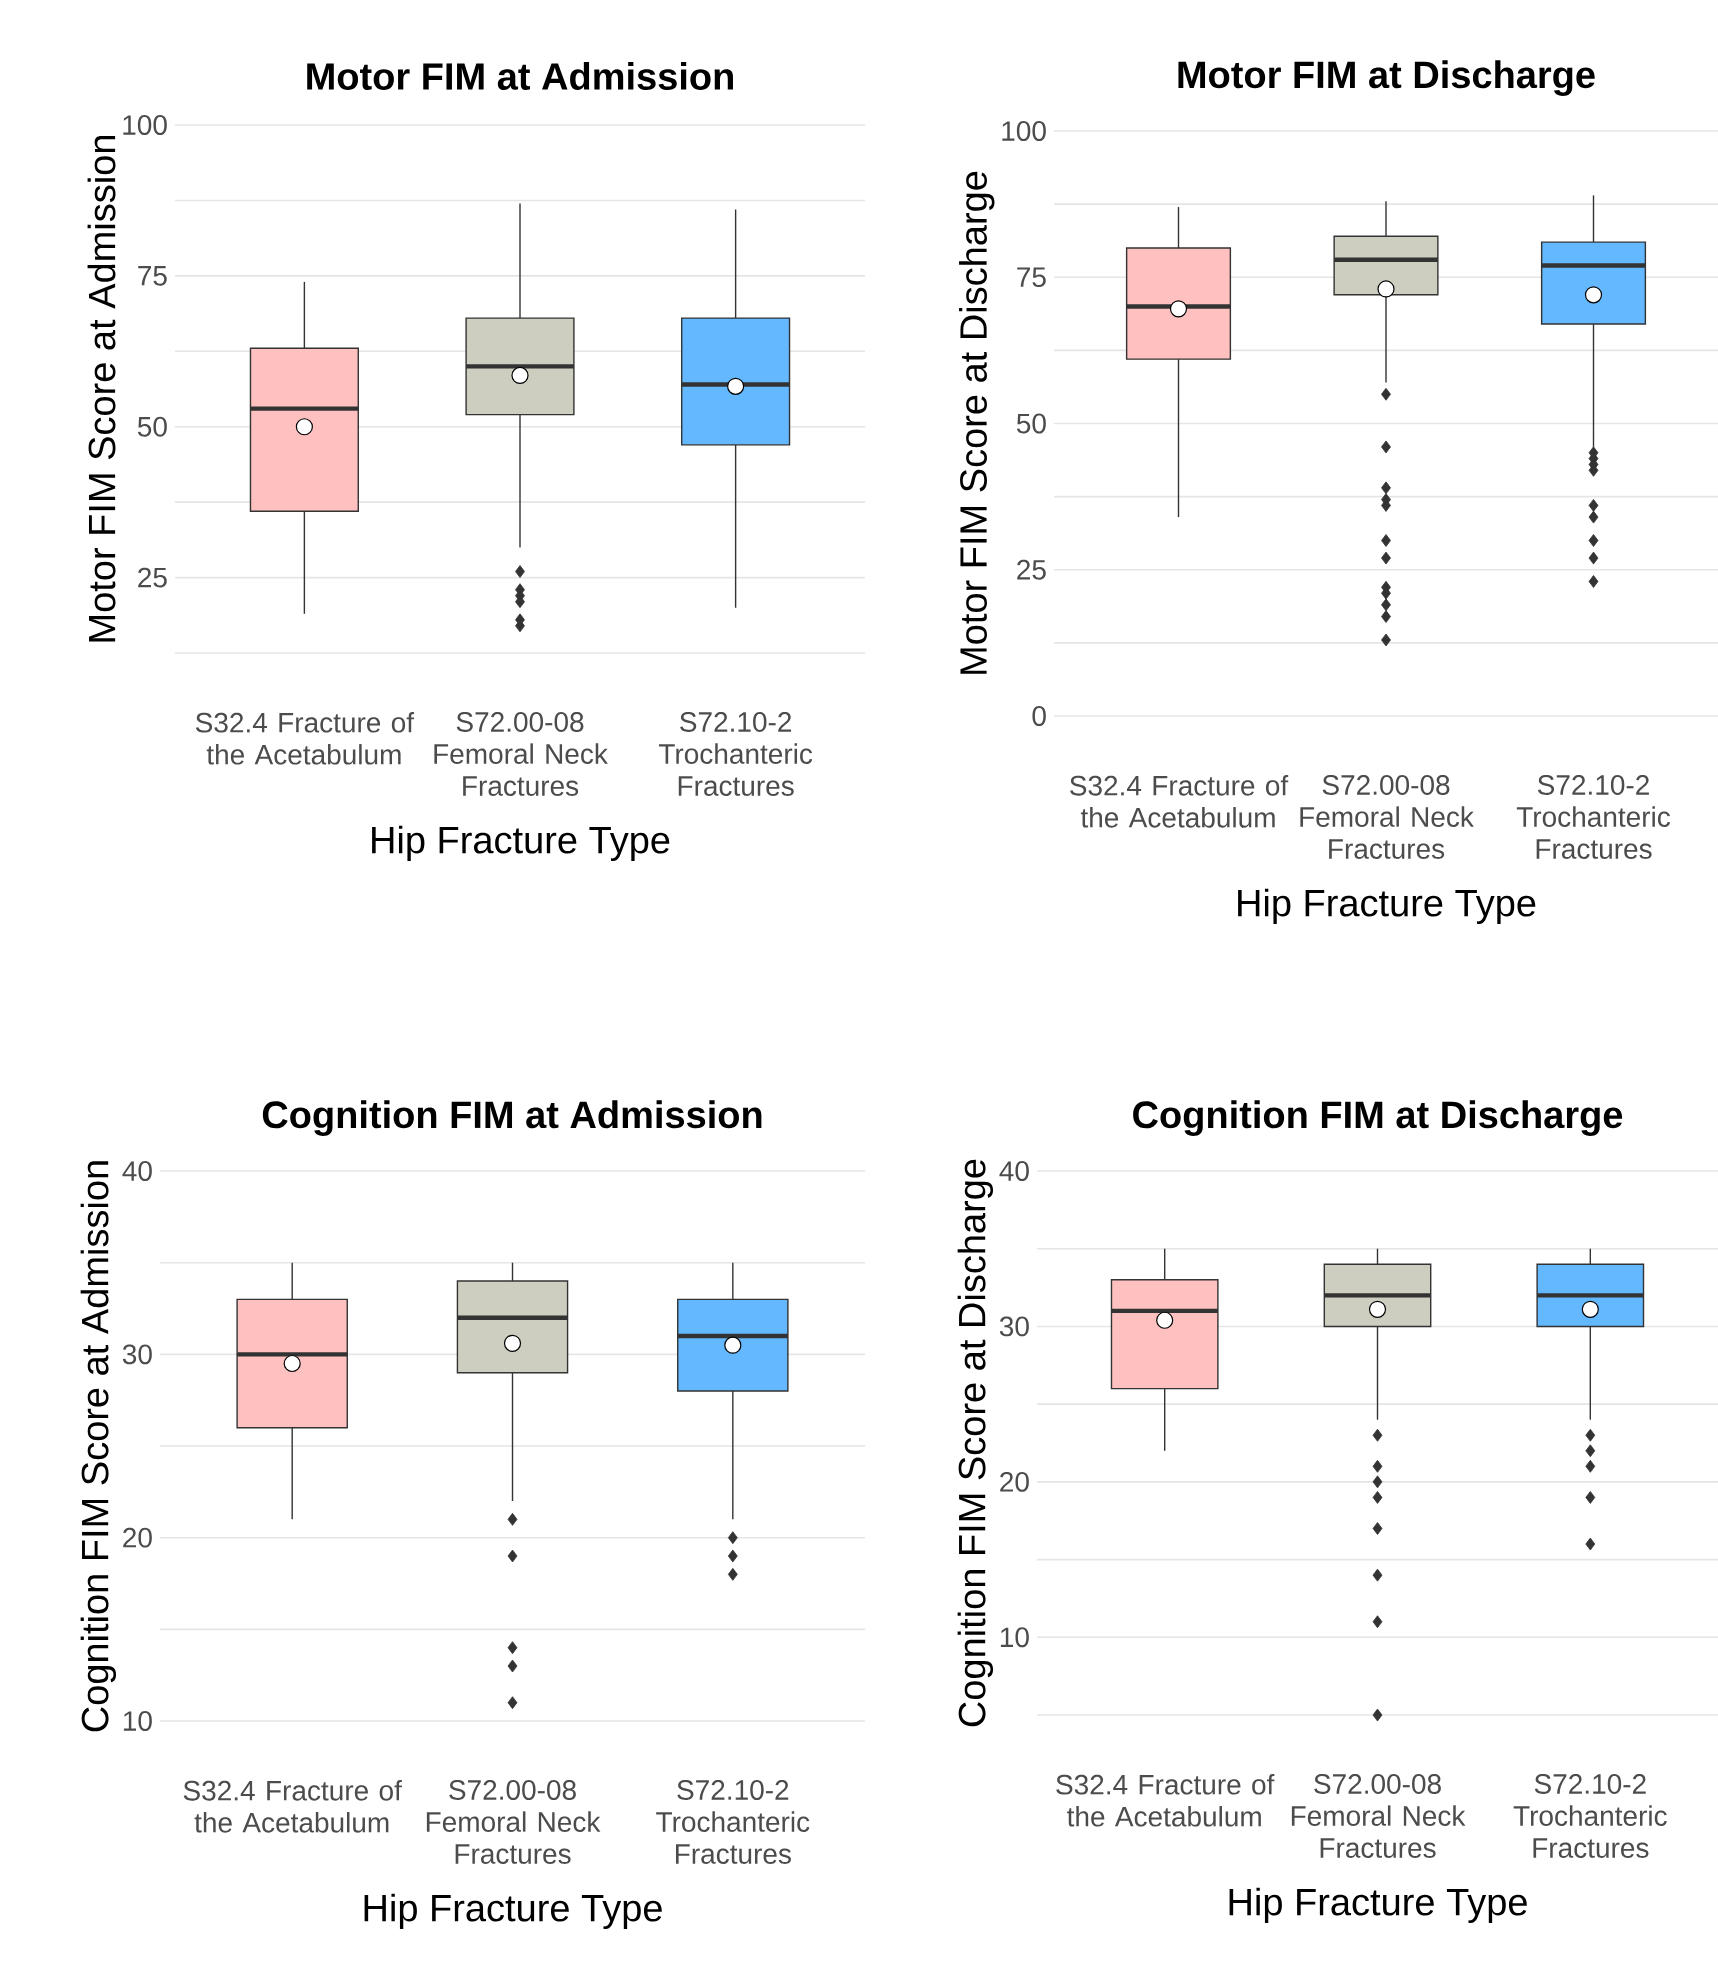  I want to click on y-tick-label: 0, so click(1039, 716).